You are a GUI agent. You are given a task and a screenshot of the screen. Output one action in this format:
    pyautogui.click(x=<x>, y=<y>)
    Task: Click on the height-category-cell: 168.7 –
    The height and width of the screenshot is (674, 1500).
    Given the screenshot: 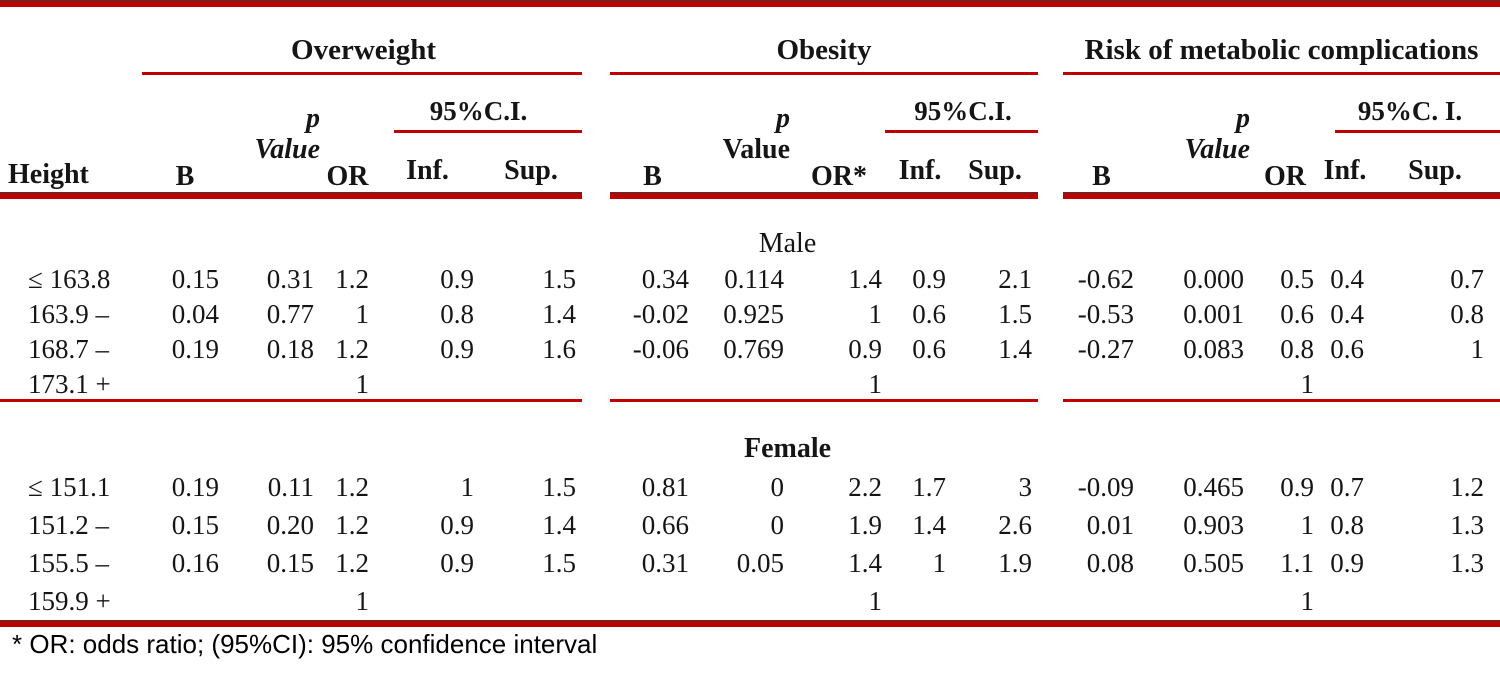 What is the action you would take?
    pyautogui.click(x=68, y=349)
    